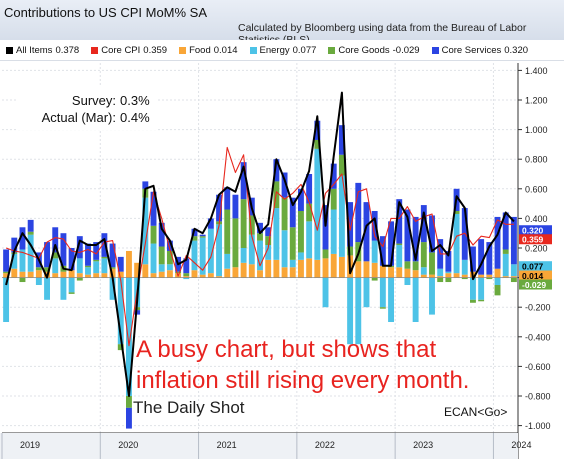 This screenshot has height=459, width=564. What do you see at coordinates (536, 130) in the screenshot?
I see `y-tick-label: 1.000` at bounding box center [536, 130].